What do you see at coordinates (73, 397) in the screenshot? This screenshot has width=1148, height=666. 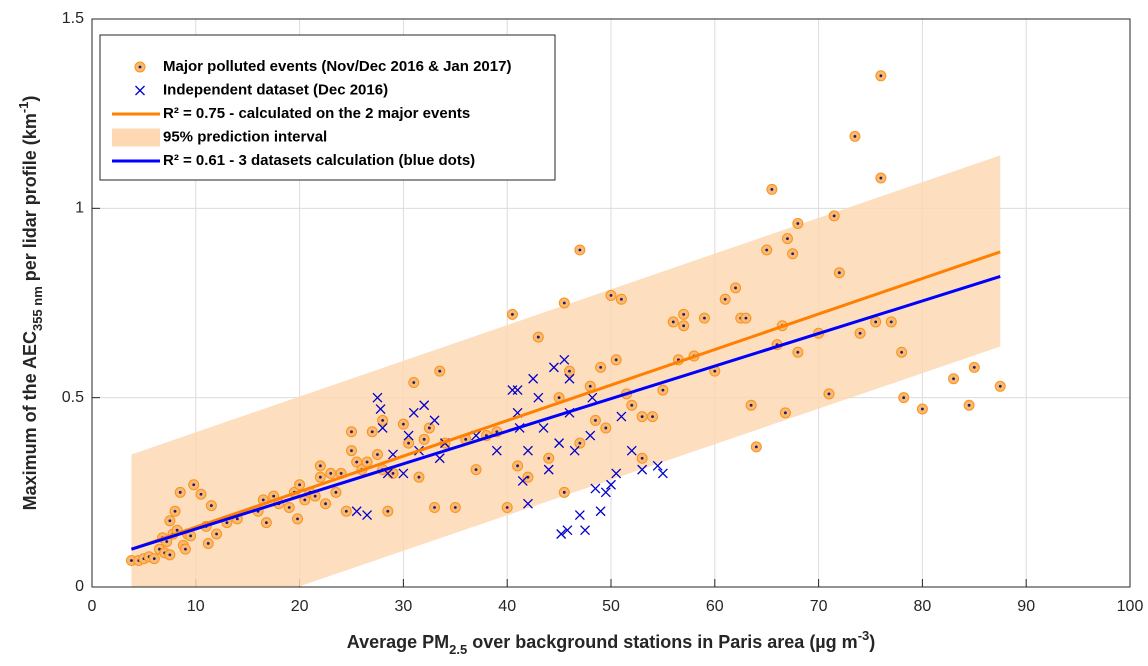 I see `y-tick-label: 0.5` at bounding box center [73, 397].